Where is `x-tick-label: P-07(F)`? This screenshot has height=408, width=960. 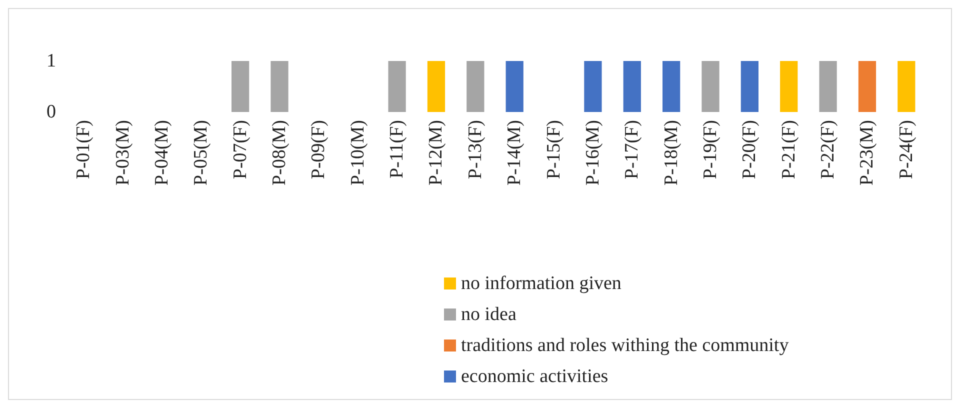 x-tick-label: P-07(F) is located at coordinates (240, 150).